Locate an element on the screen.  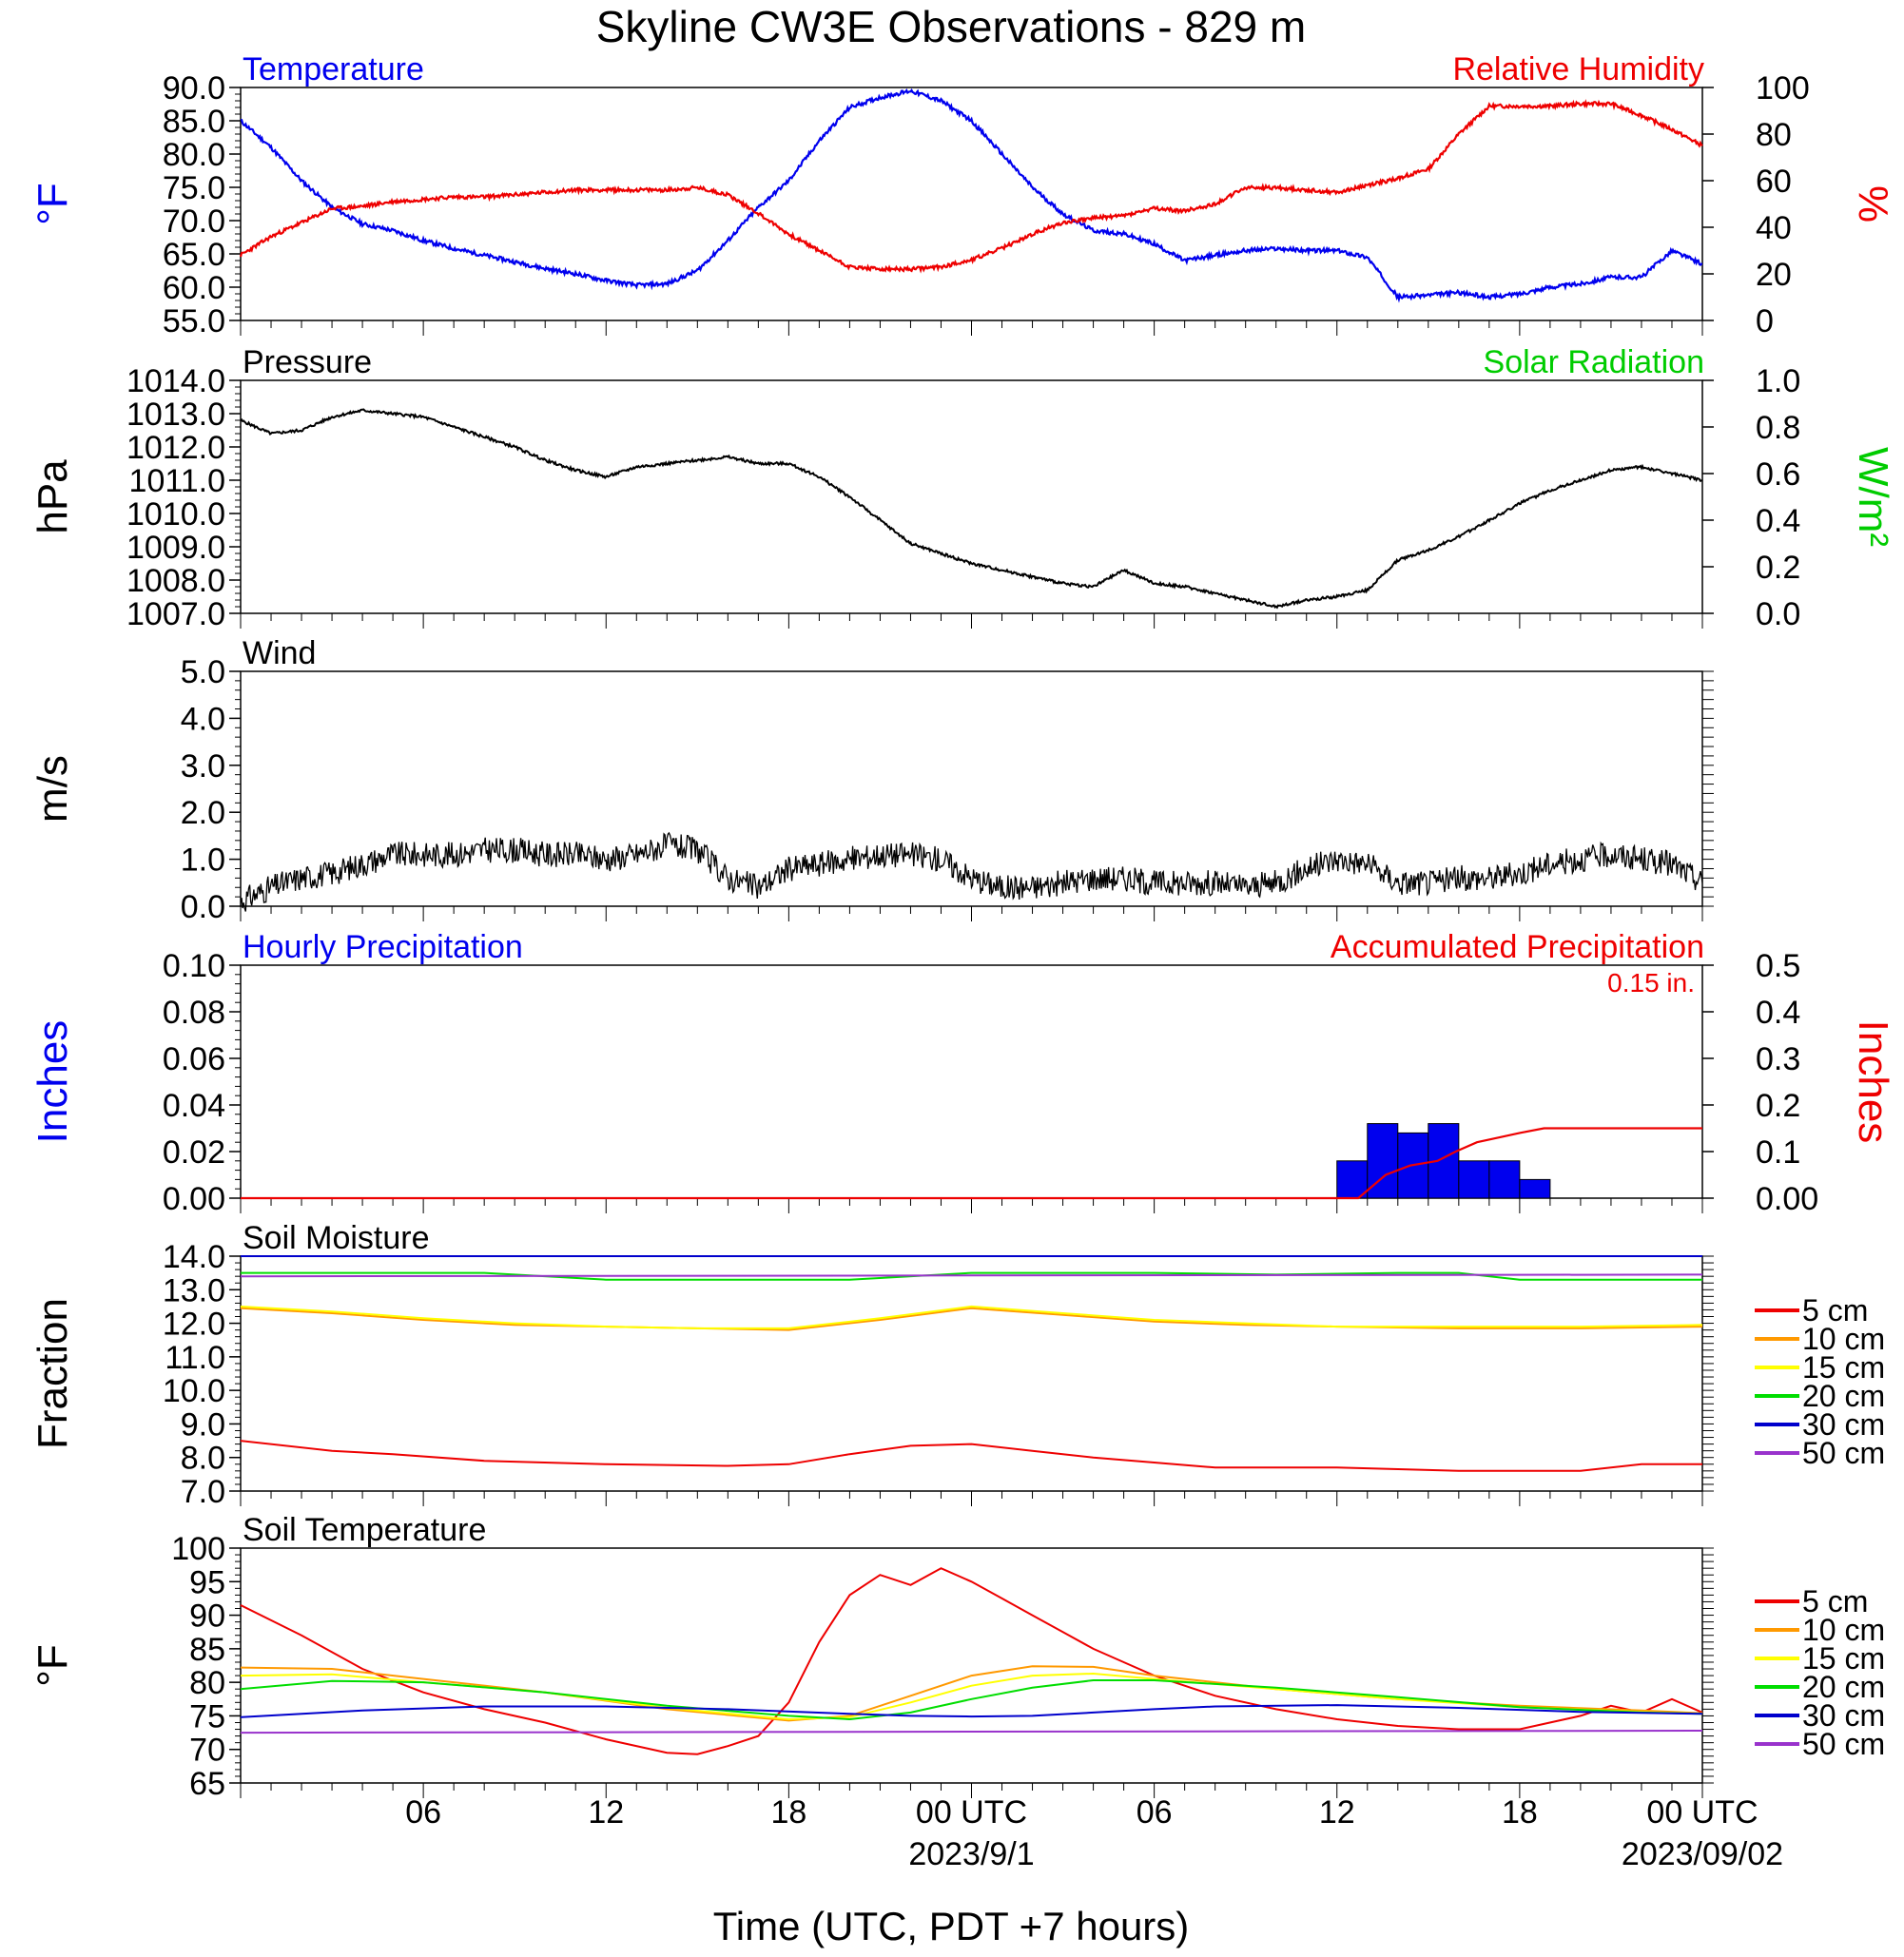
y-tick-label-right: 100 is located at coordinates (1783, 88).